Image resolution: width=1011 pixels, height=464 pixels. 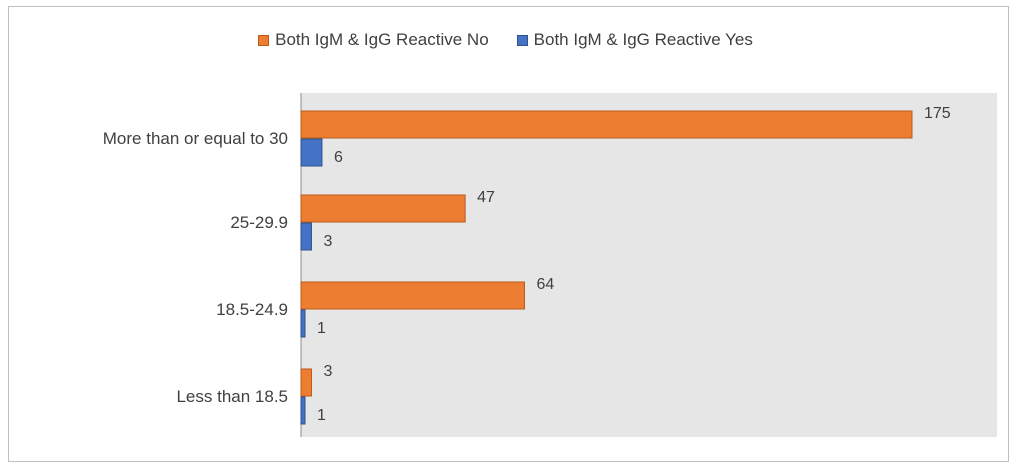 I want to click on data-label: 6, so click(x=338, y=157).